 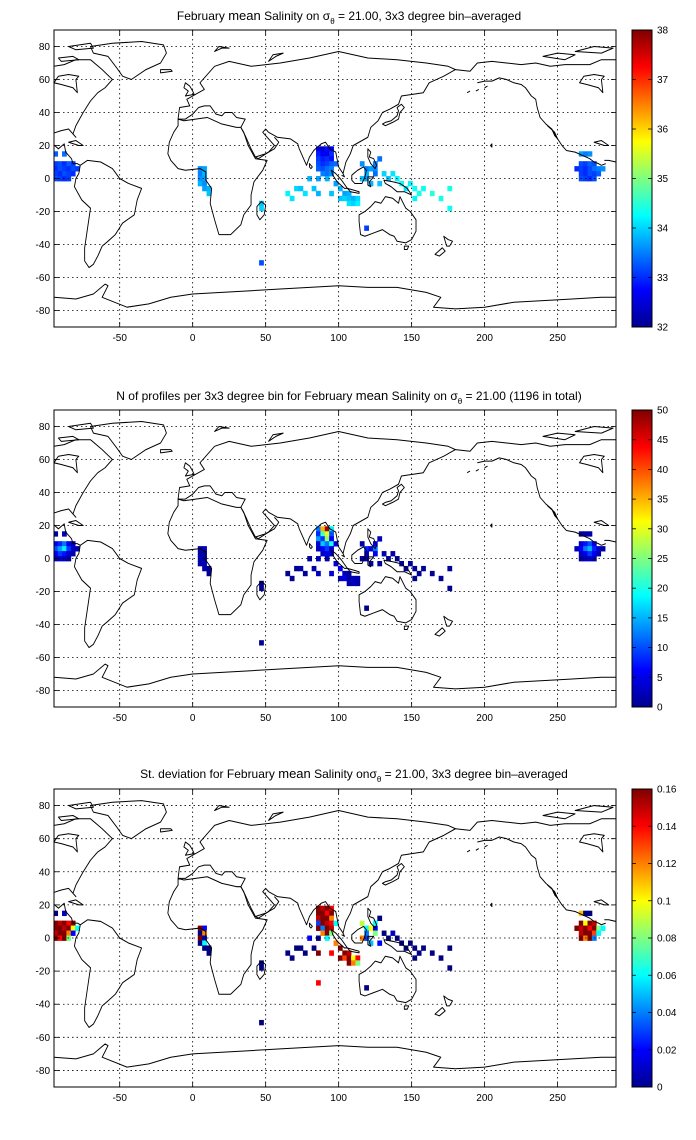 What do you see at coordinates (266, 1098) in the screenshot?
I see `x-tick-label: 50` at bounding box center [266, 1098].